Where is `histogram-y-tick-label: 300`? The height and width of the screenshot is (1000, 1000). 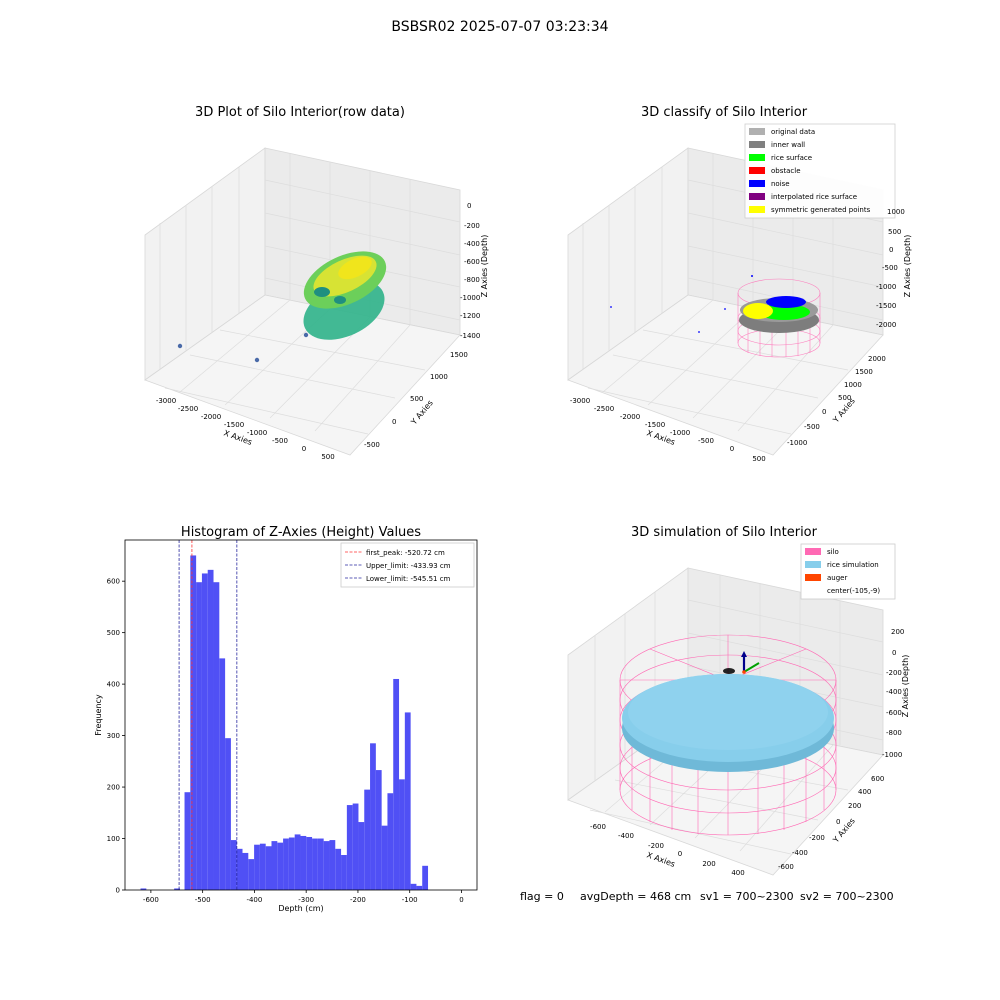 histogram-y-tick-label: 300 is located at coordinates (113, 736).